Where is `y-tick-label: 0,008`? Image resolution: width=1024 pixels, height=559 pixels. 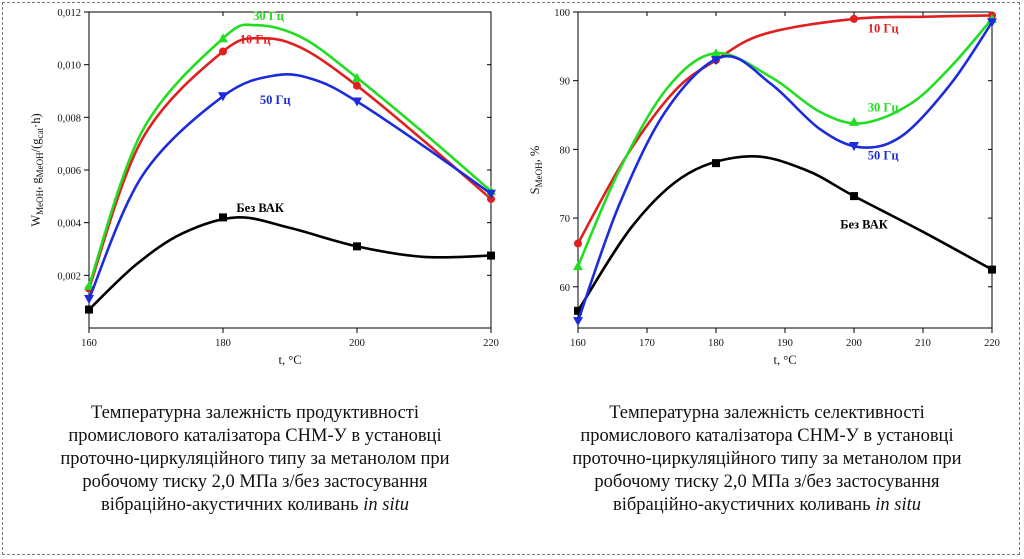
y-tick-label: 0,008 is located at coordinates (69, 118).